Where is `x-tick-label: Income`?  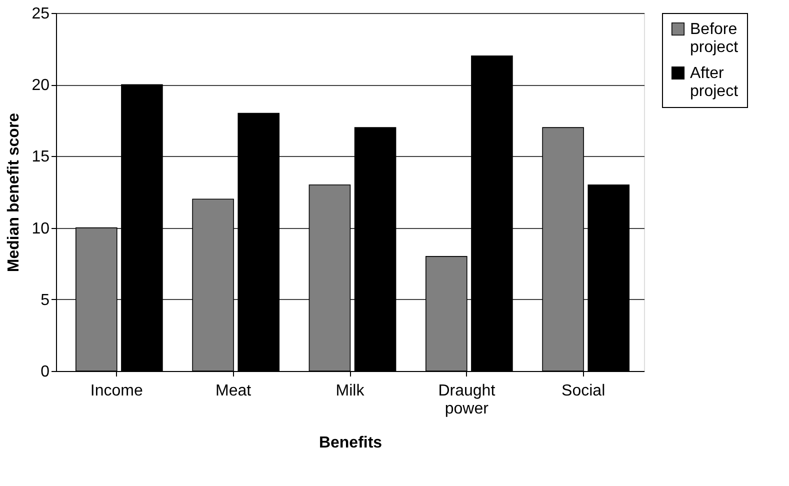 x-tick-label: Income is located at coordinates (117, 391).